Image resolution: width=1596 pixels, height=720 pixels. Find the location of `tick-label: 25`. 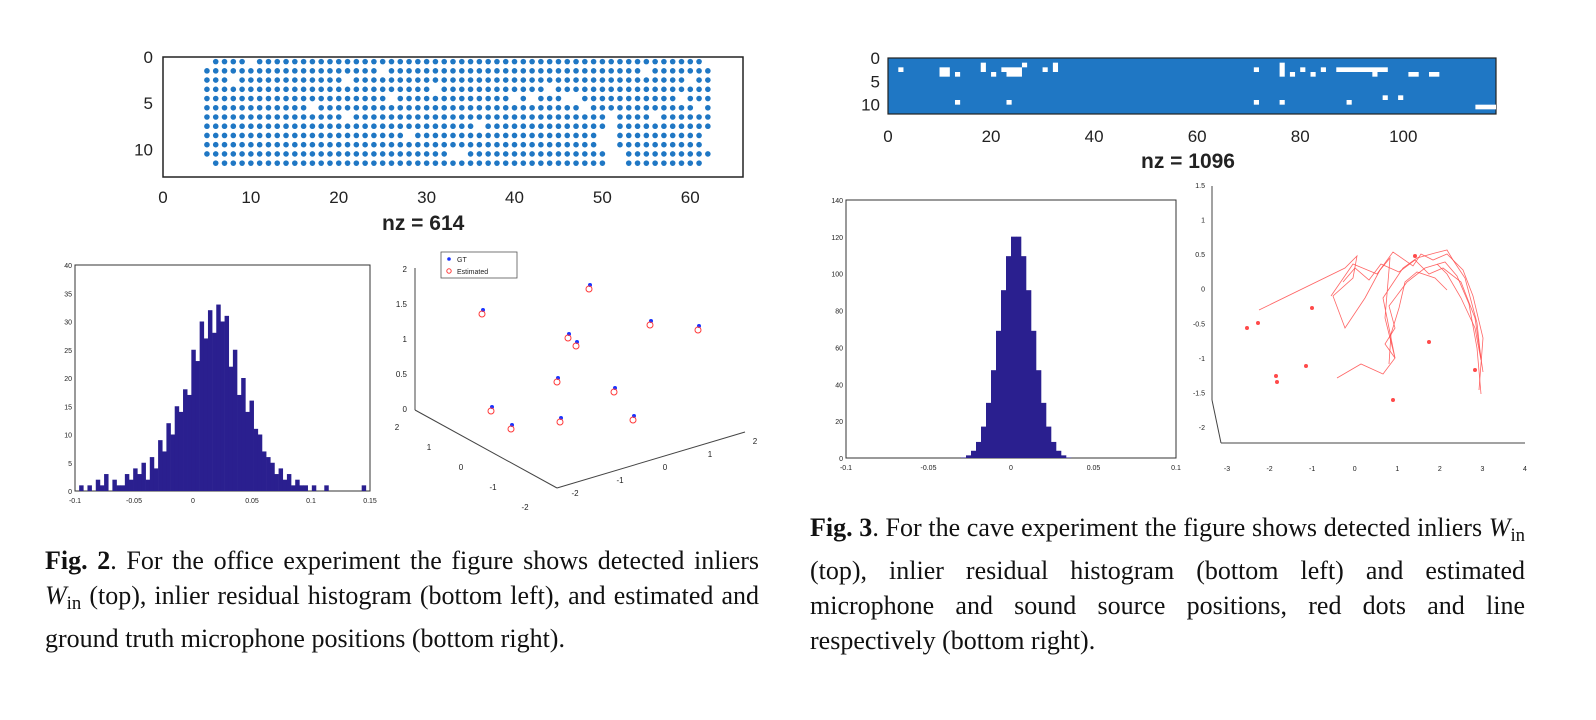

tick-label: 25 is located at coordinates (68, 351).